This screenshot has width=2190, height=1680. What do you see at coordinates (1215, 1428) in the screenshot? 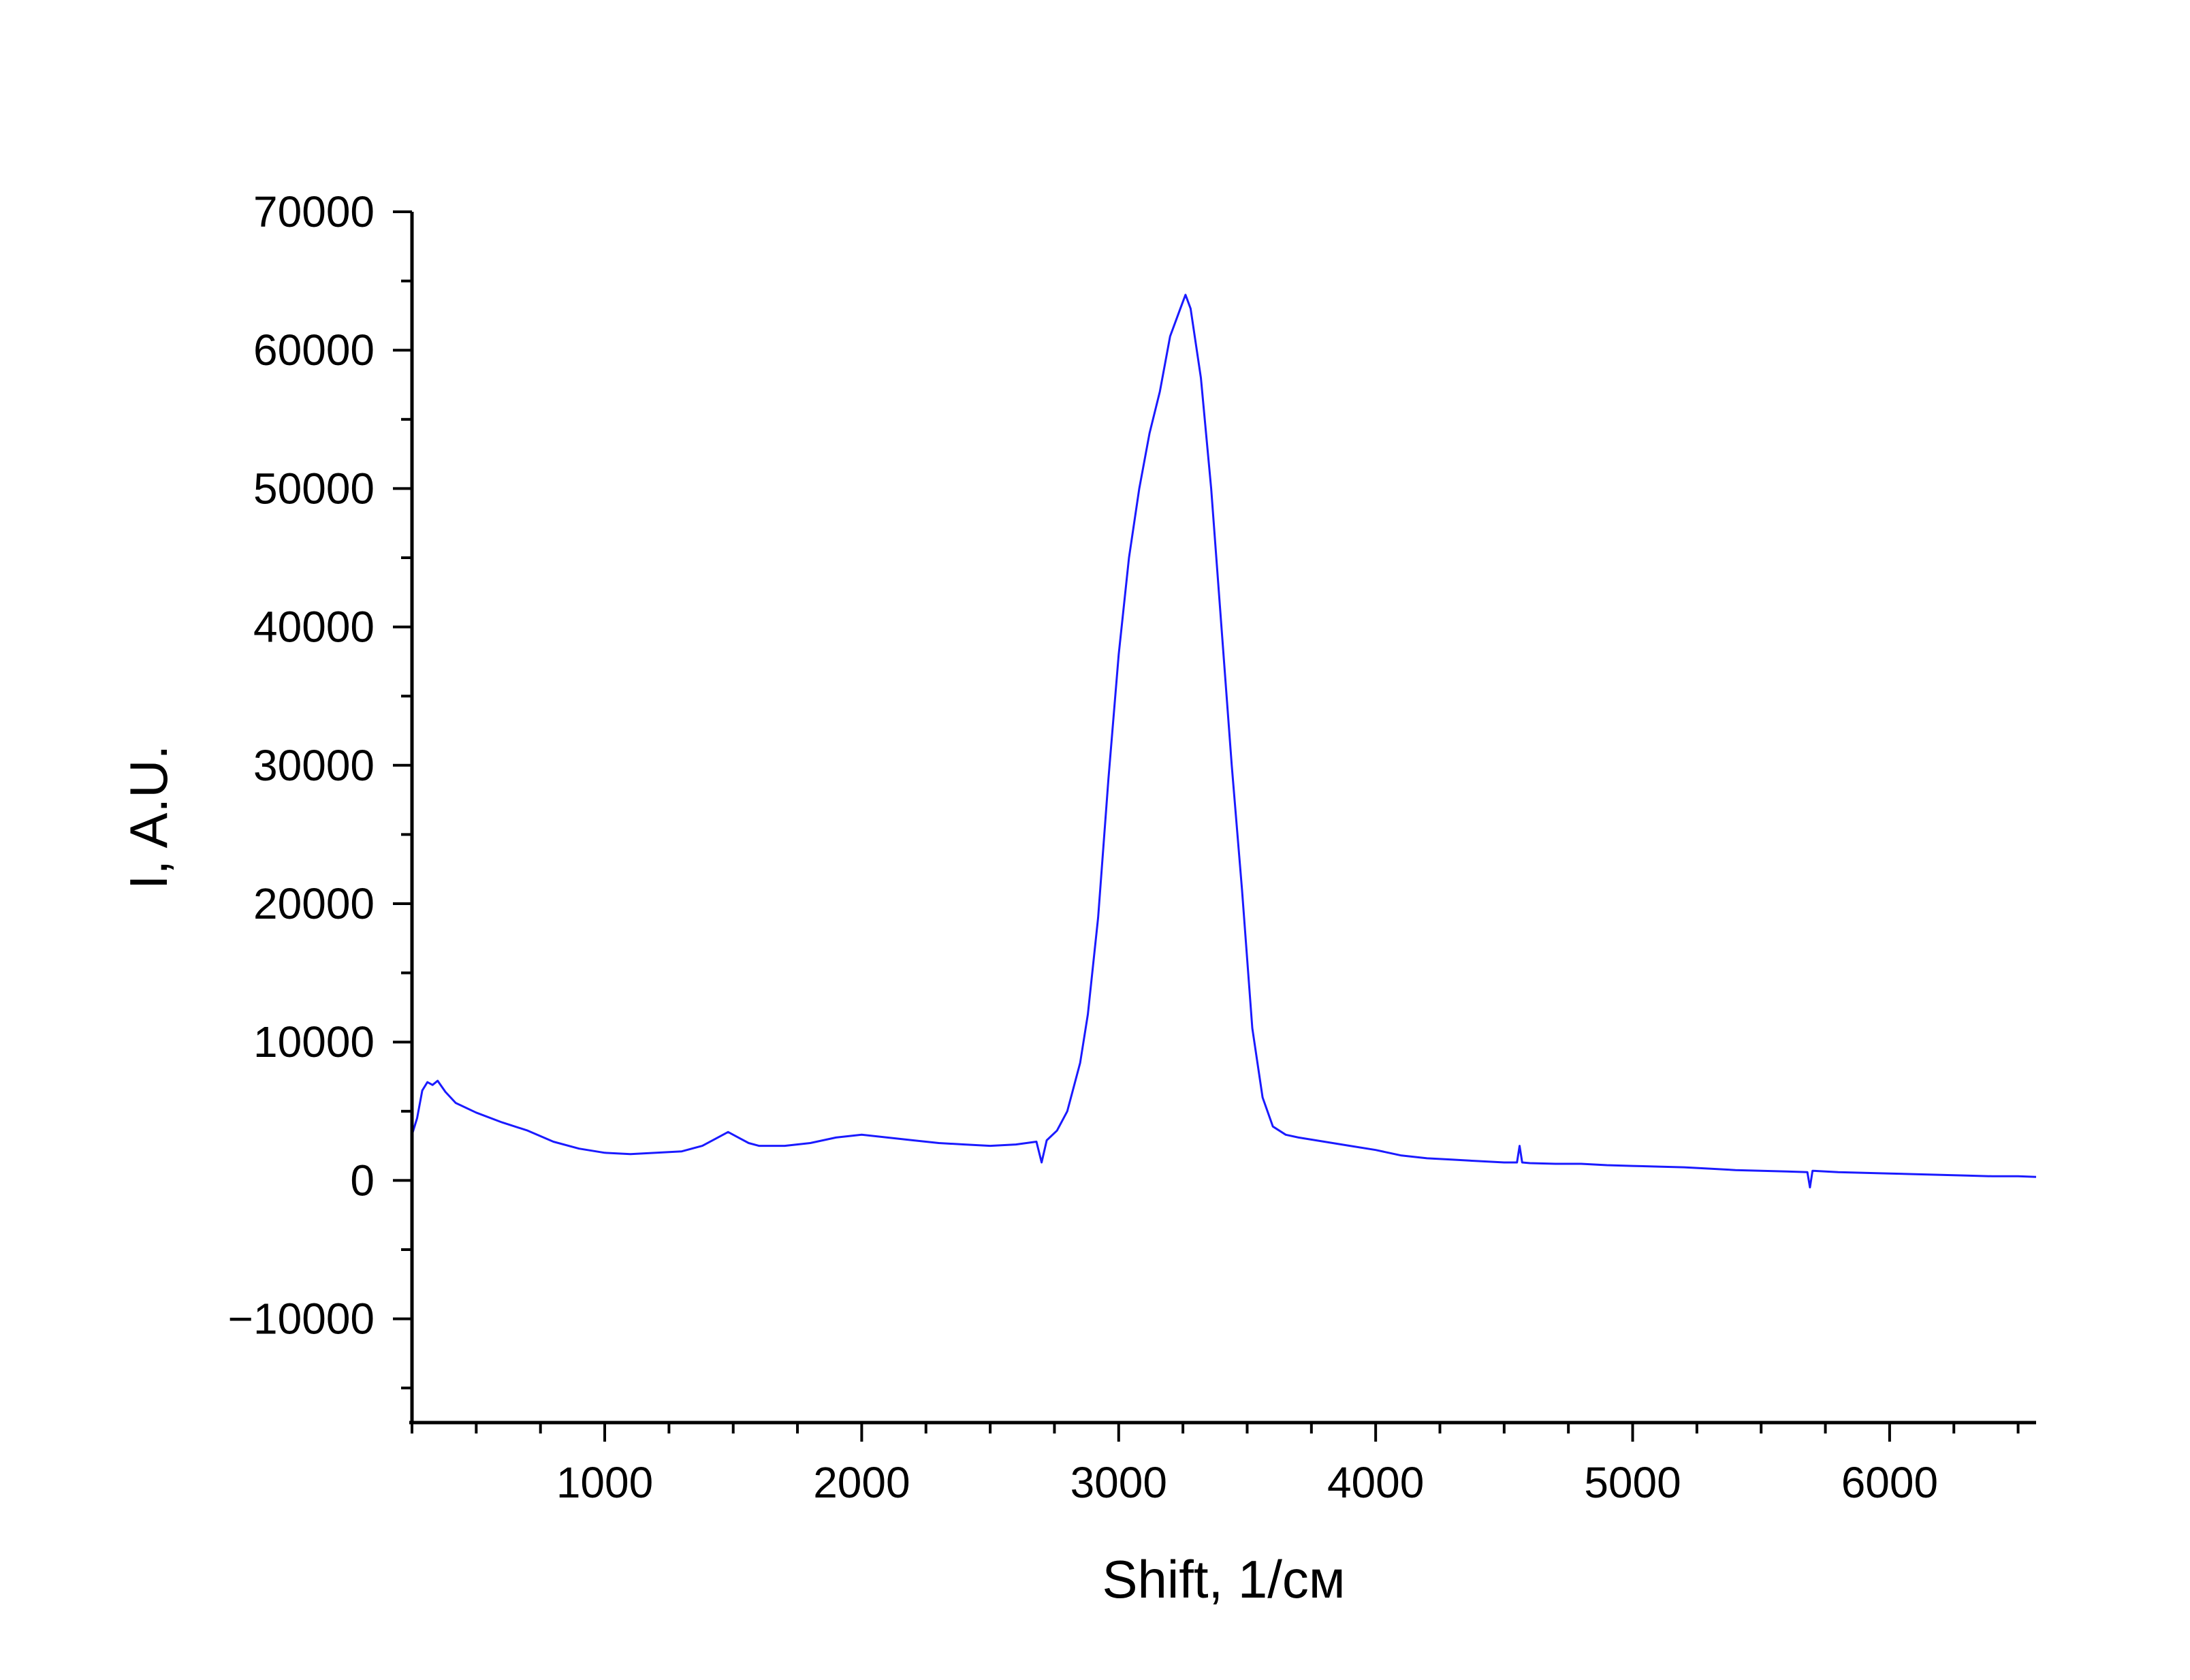
I see `x-minor-ticks` at bounding box center [1215, 1428].